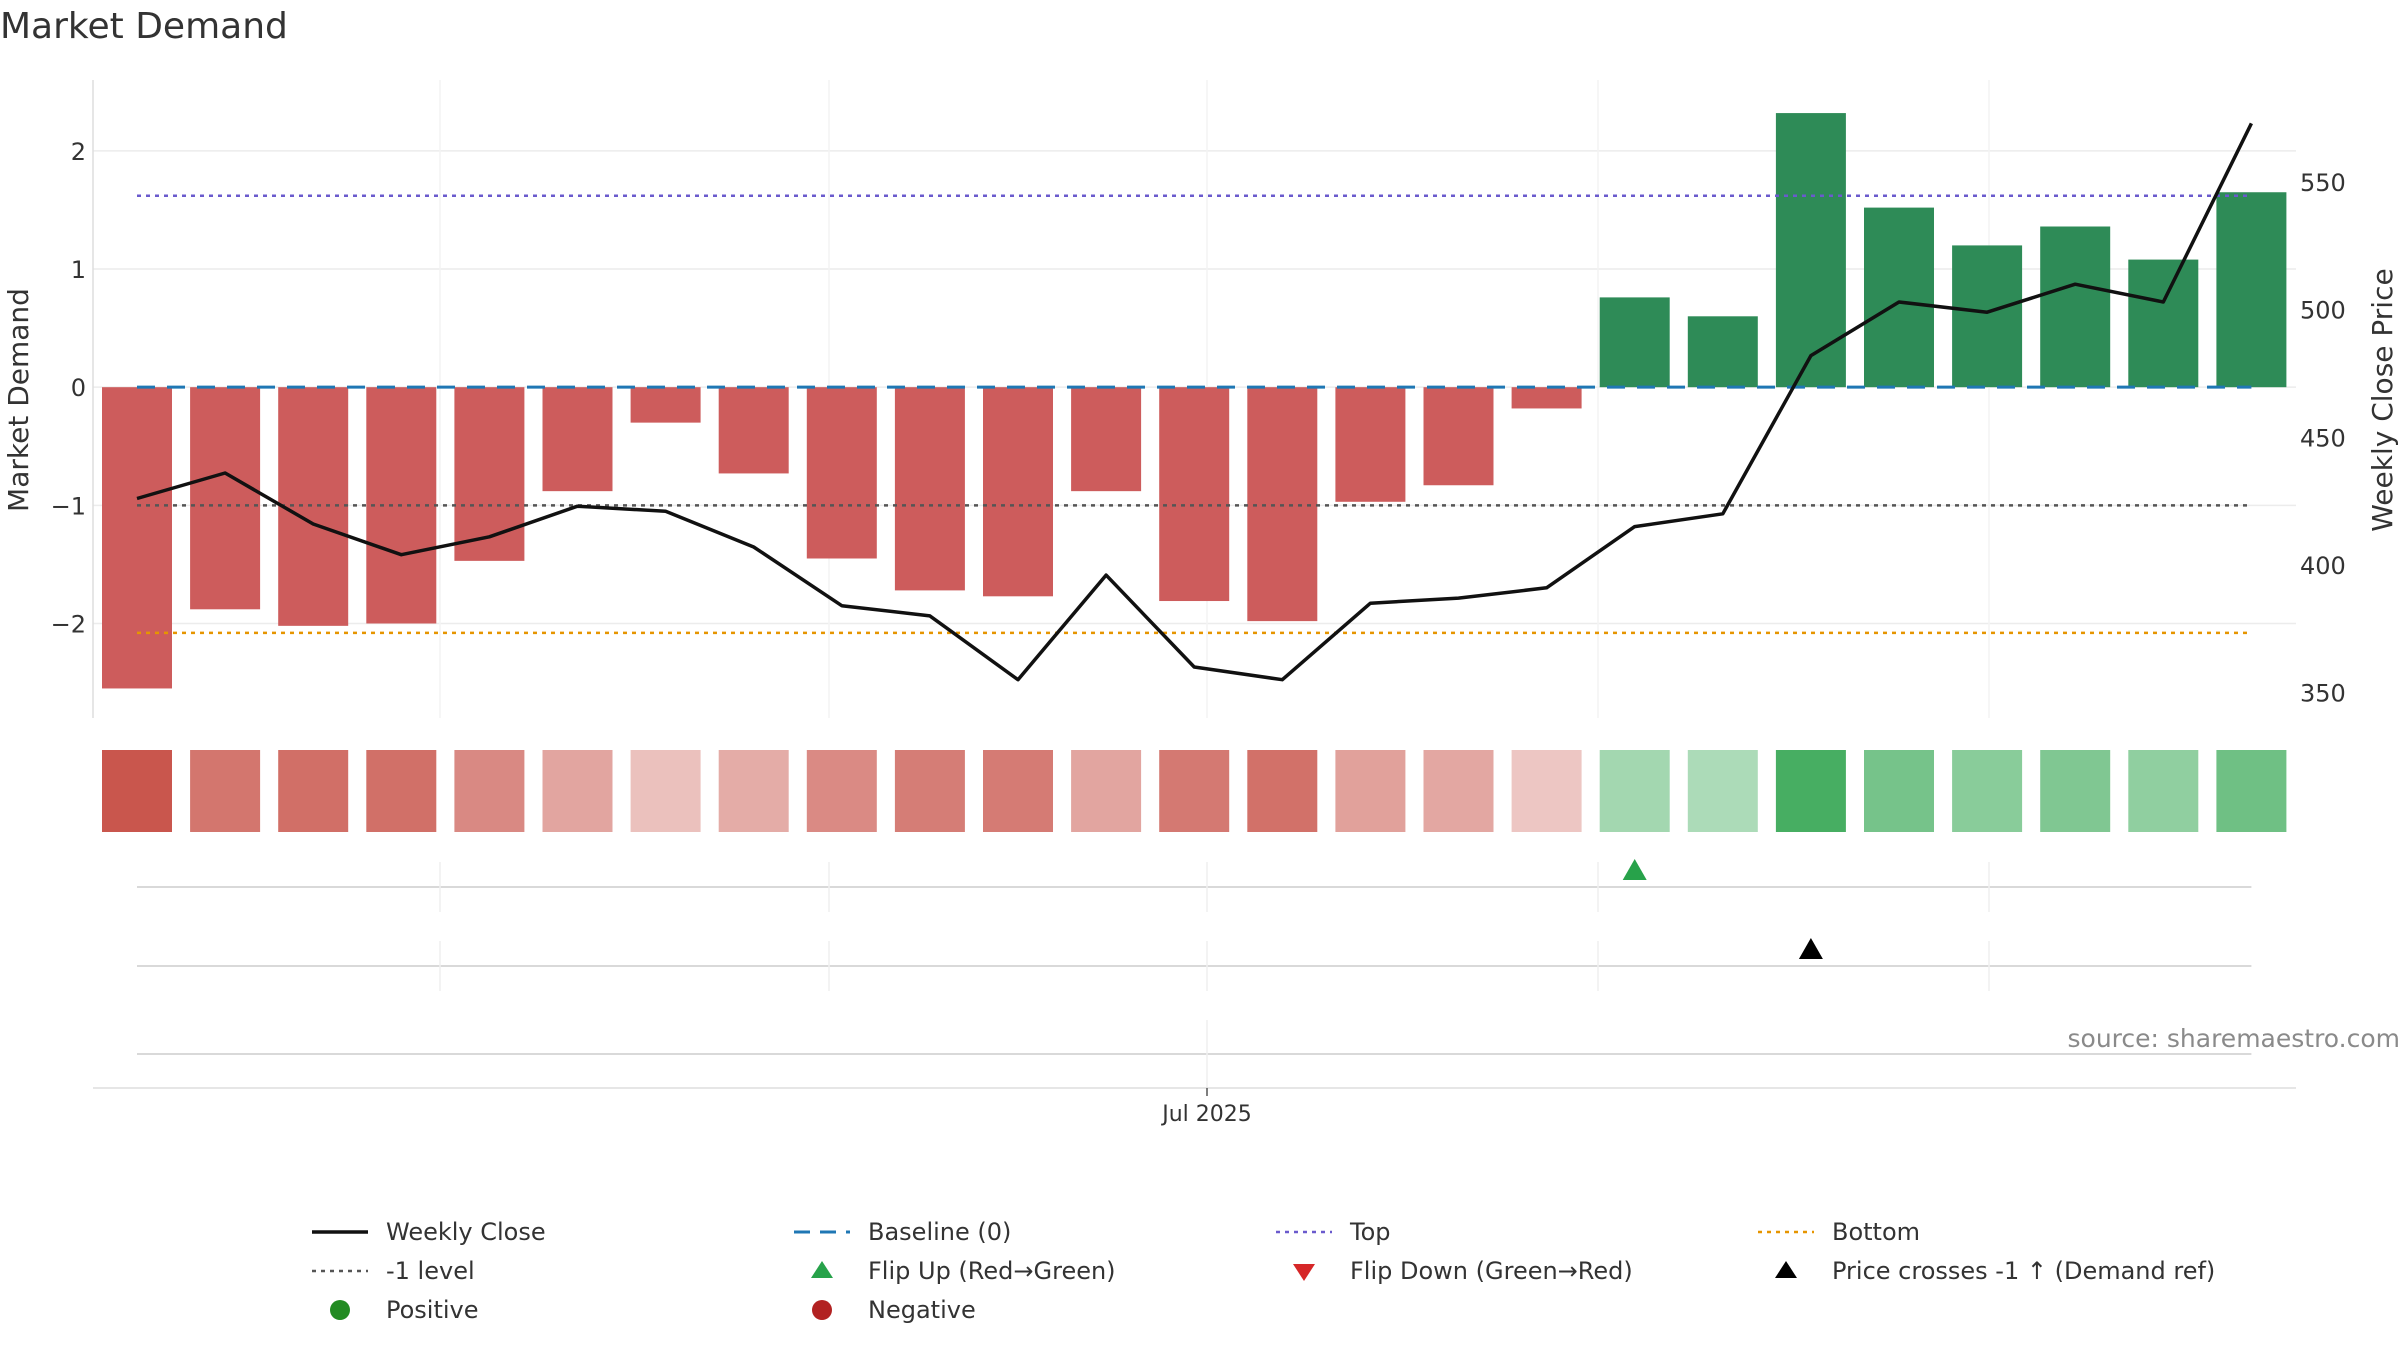  I want to click on y2-tick-label: 550, so click(2323, 183).